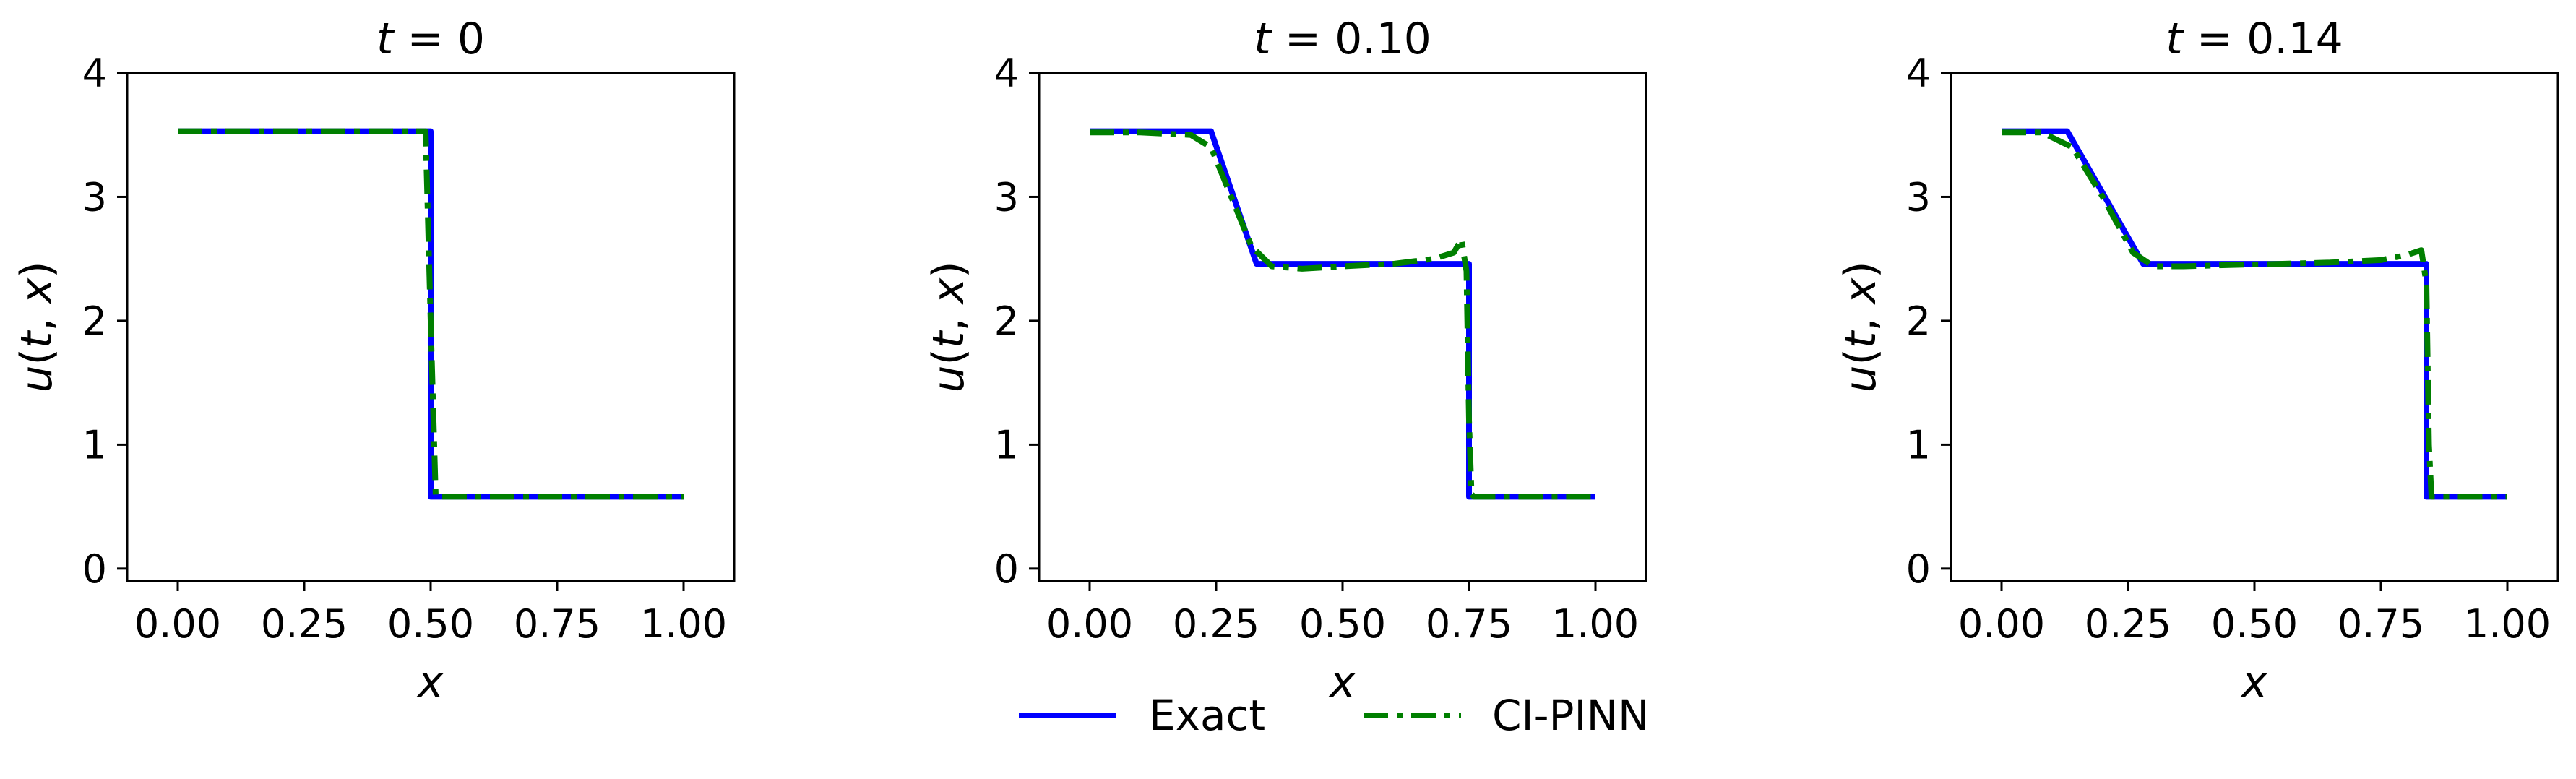 Image resolution: width=2576 pixels, height=779 pixels. Describe the element at coordinates (1006, 569) in the screenshot. I see `panel-2-ytick-label: 0` at that location.